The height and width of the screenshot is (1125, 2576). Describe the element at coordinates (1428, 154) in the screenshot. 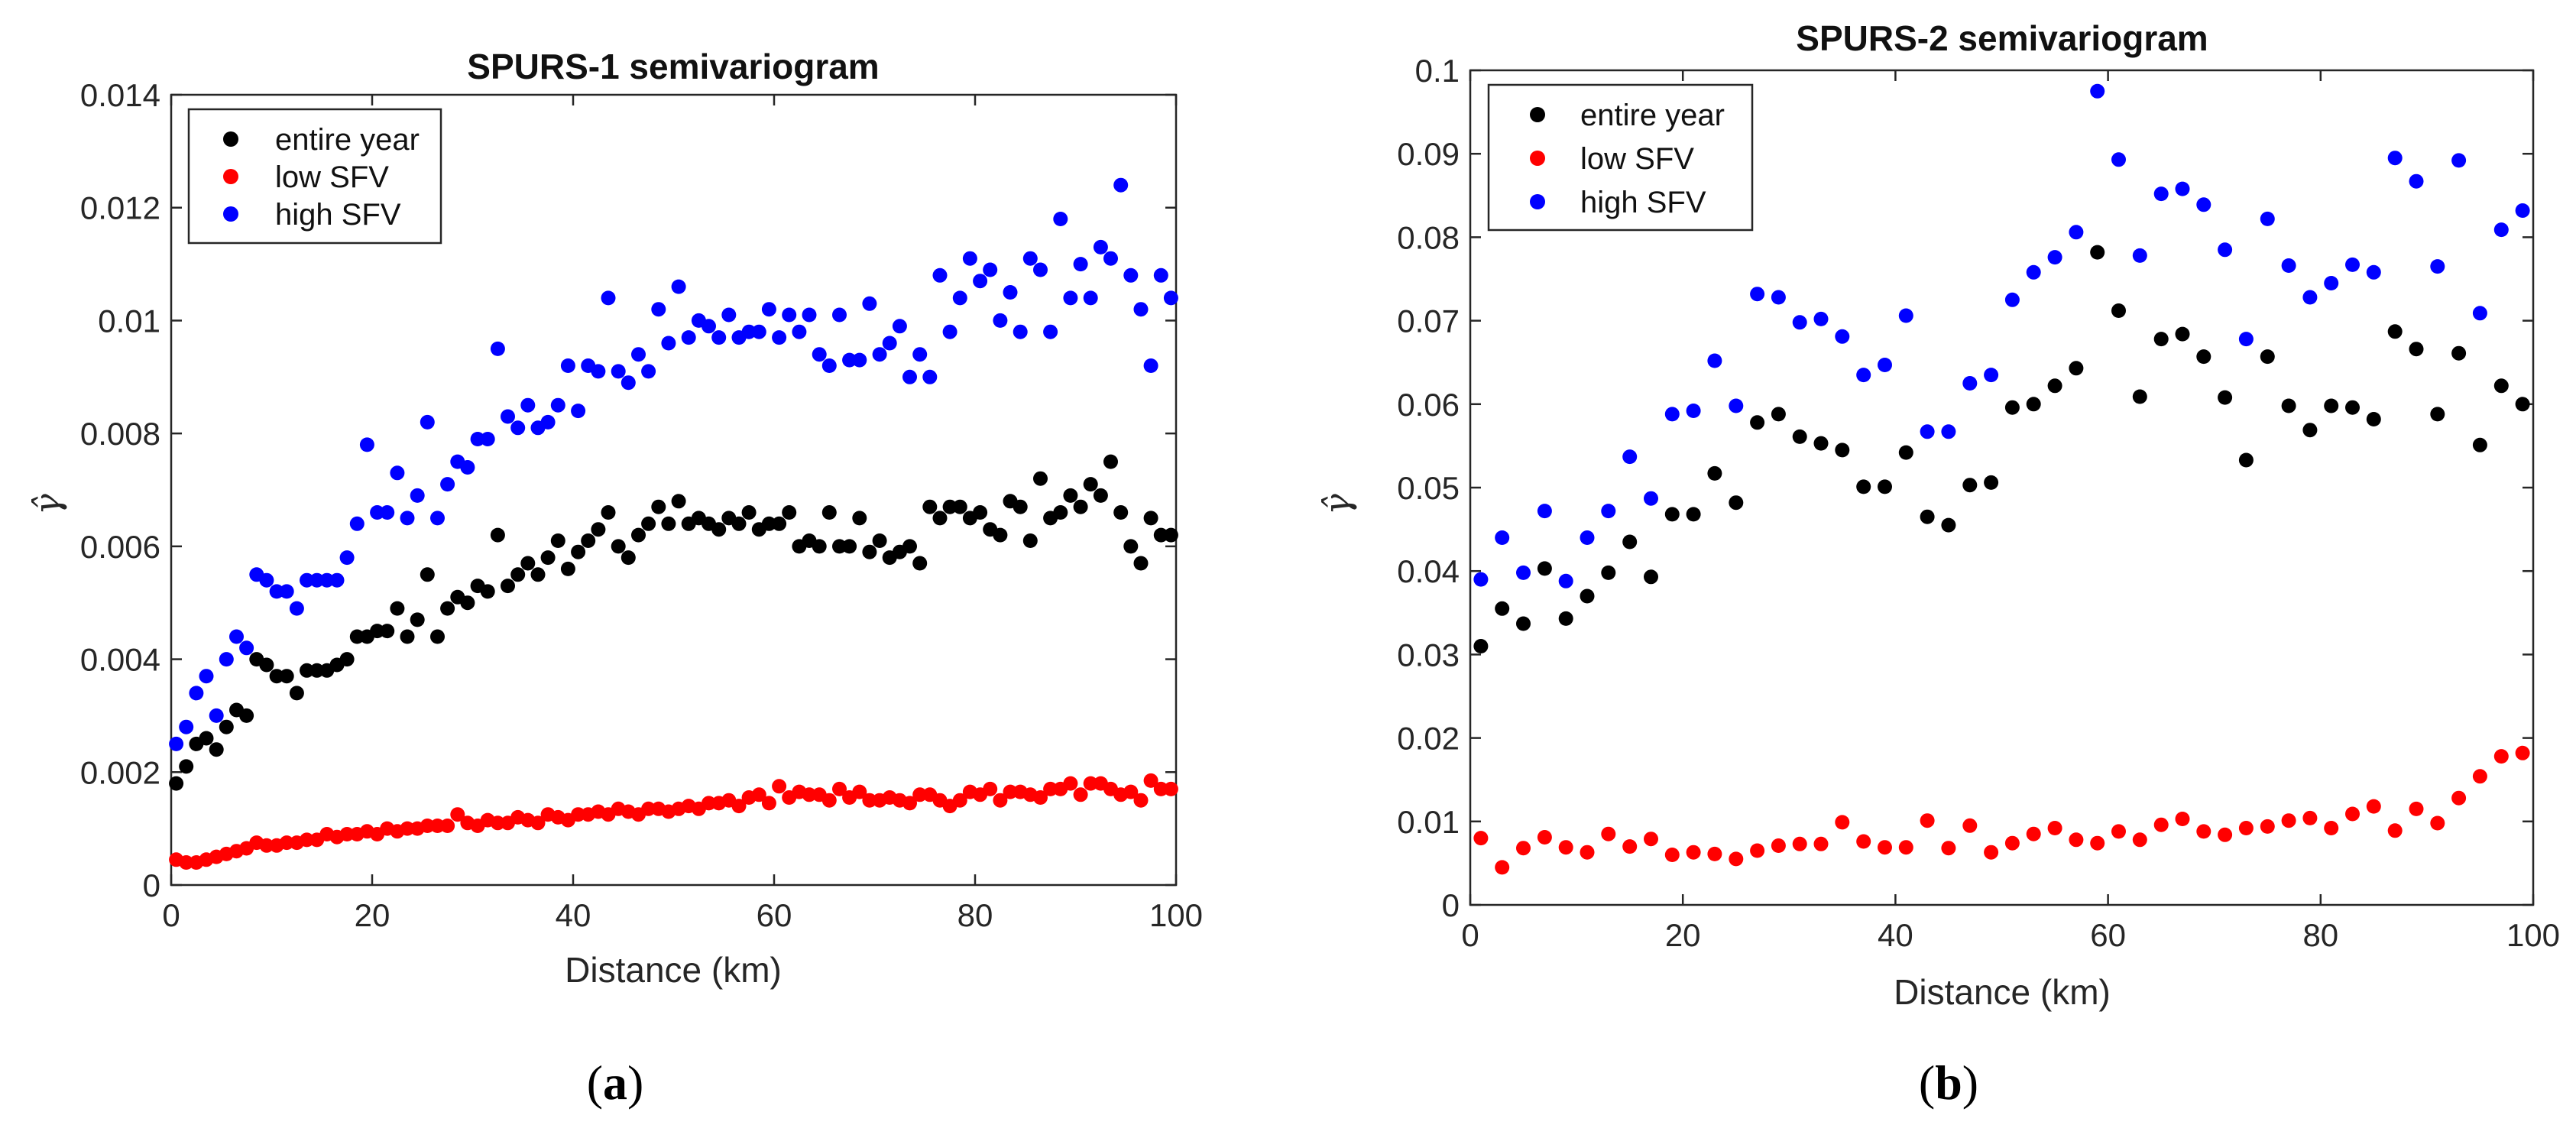

I see `y-tick-label: 0.09` at that location.